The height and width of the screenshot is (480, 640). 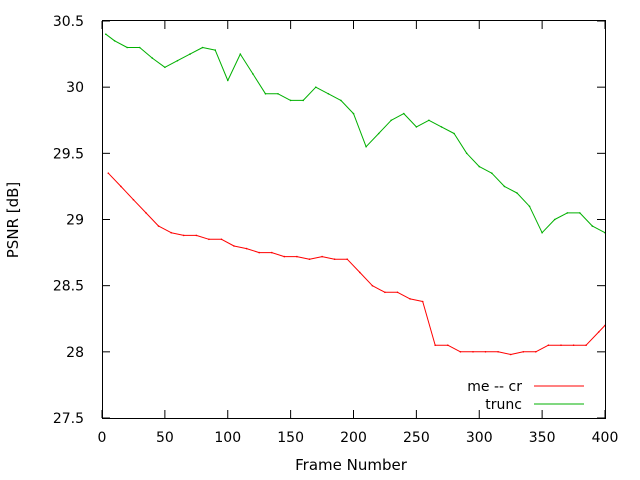 What do you see at coordinates (542, 438) in the screenshot?
I see `x-tick-label: 350` at bounding box center [542, 438].